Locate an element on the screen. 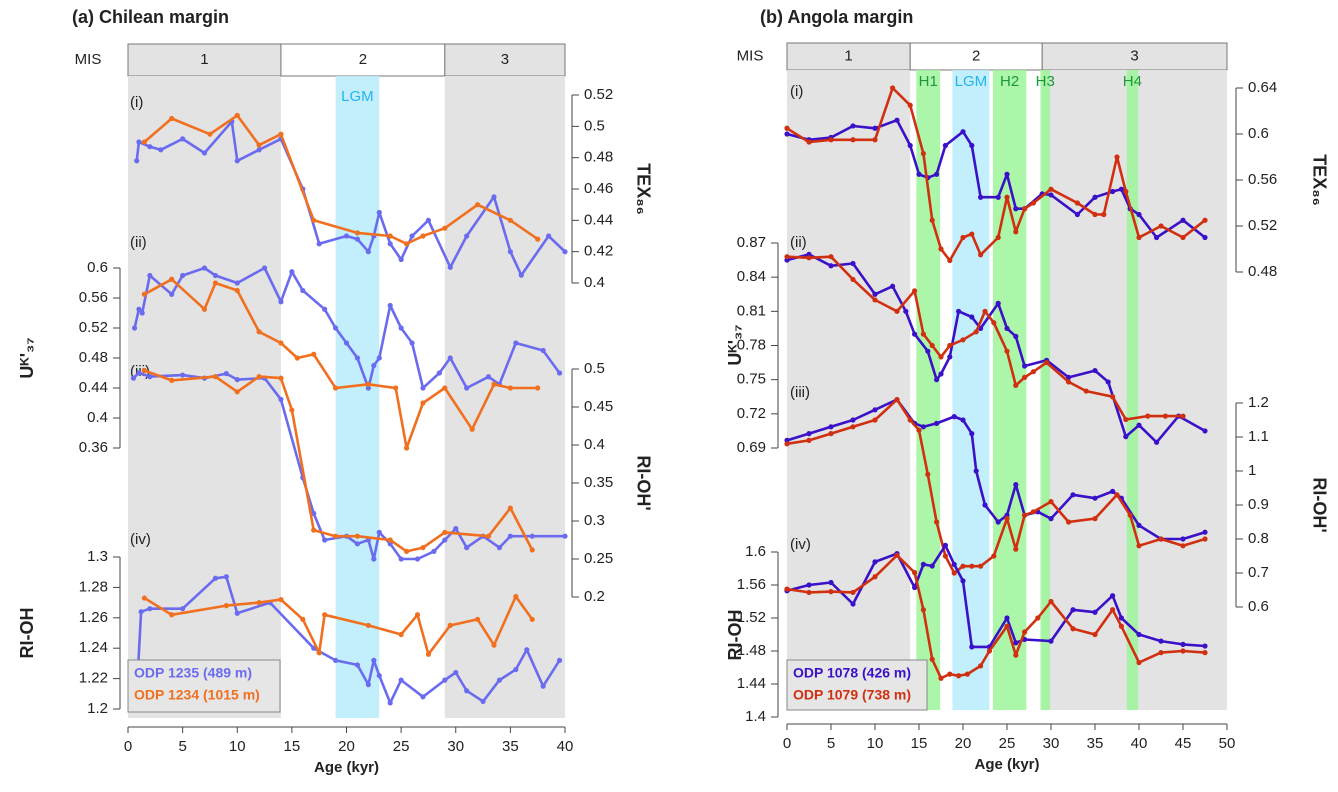 The image size is (1338, 792). x-tick-label: 5 is located at coordinates (831, 743).